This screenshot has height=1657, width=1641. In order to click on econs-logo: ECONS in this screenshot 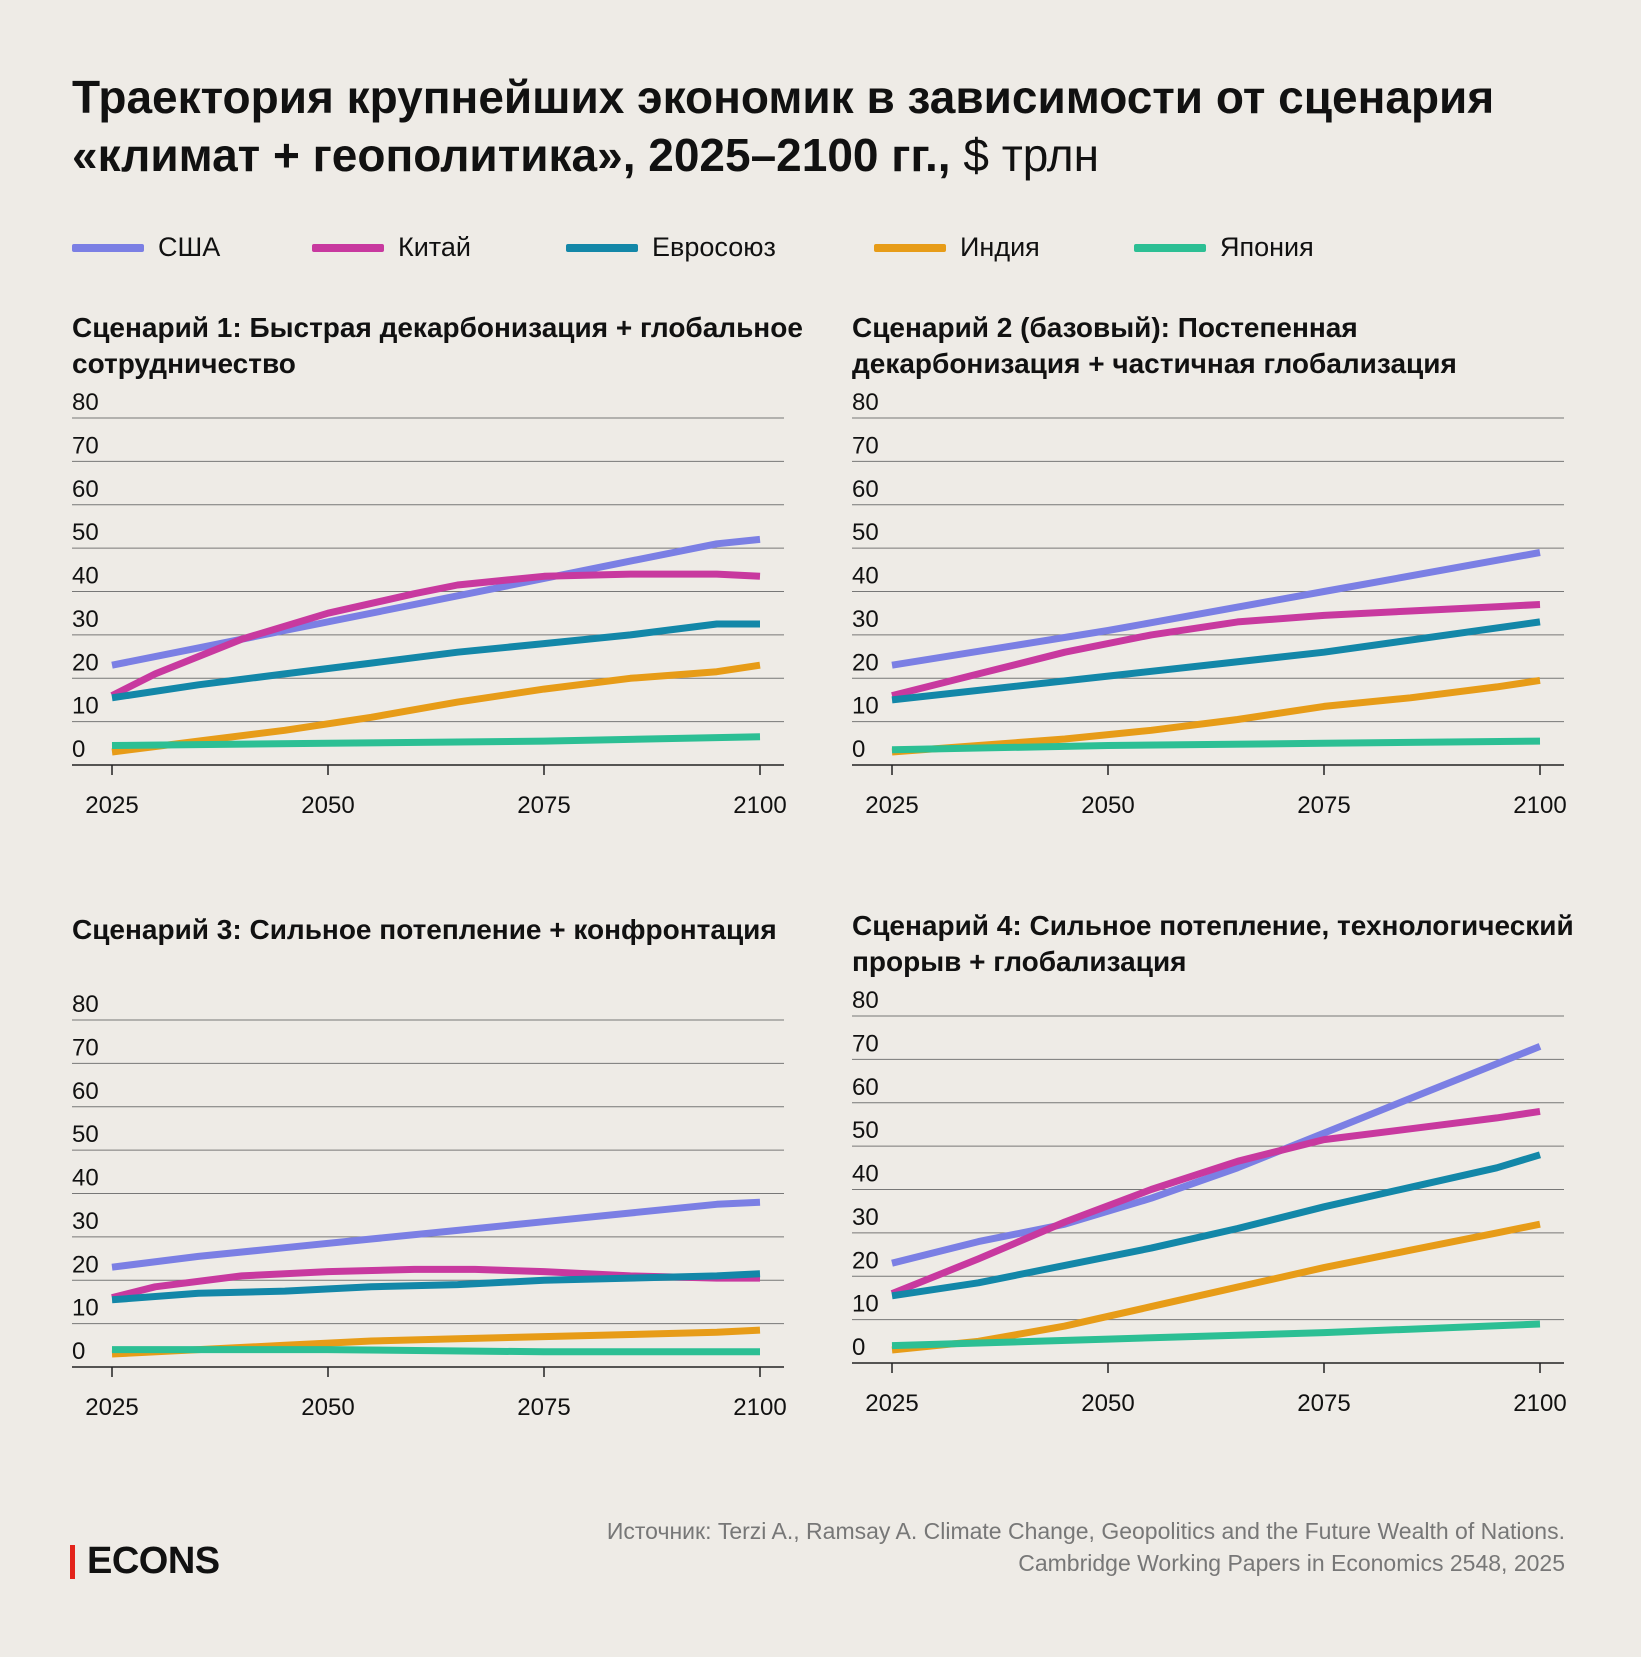, I will do `click(145, 1561)`.